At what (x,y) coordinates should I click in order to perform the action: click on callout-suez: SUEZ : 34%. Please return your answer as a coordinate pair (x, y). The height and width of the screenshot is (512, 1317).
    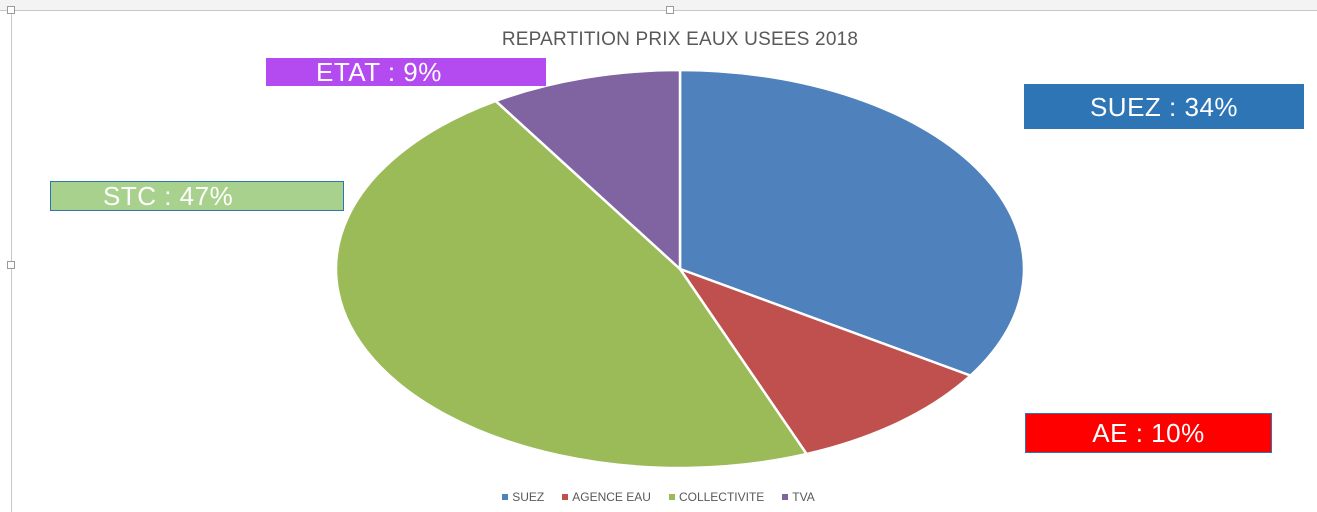
    Looking at the image, I should click on (1164, 106).